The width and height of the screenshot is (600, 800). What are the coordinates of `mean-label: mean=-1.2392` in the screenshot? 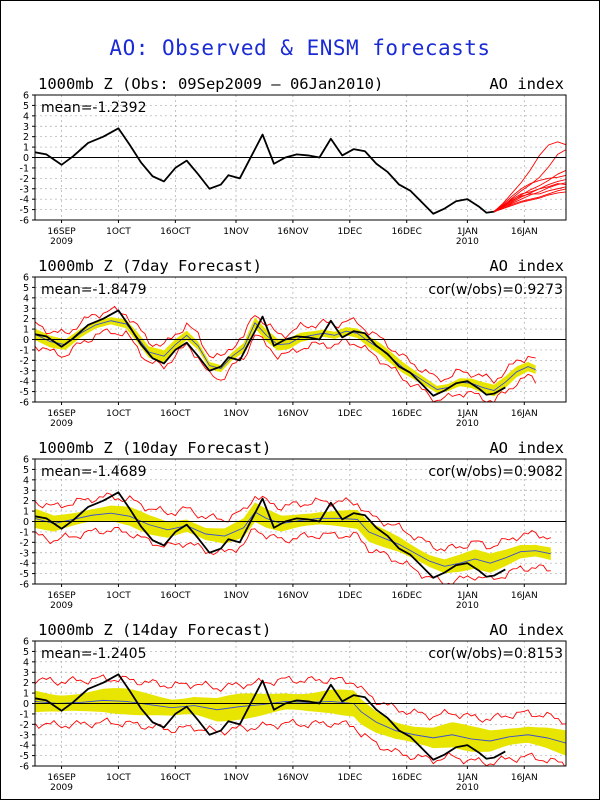 It's located at (93, 108).